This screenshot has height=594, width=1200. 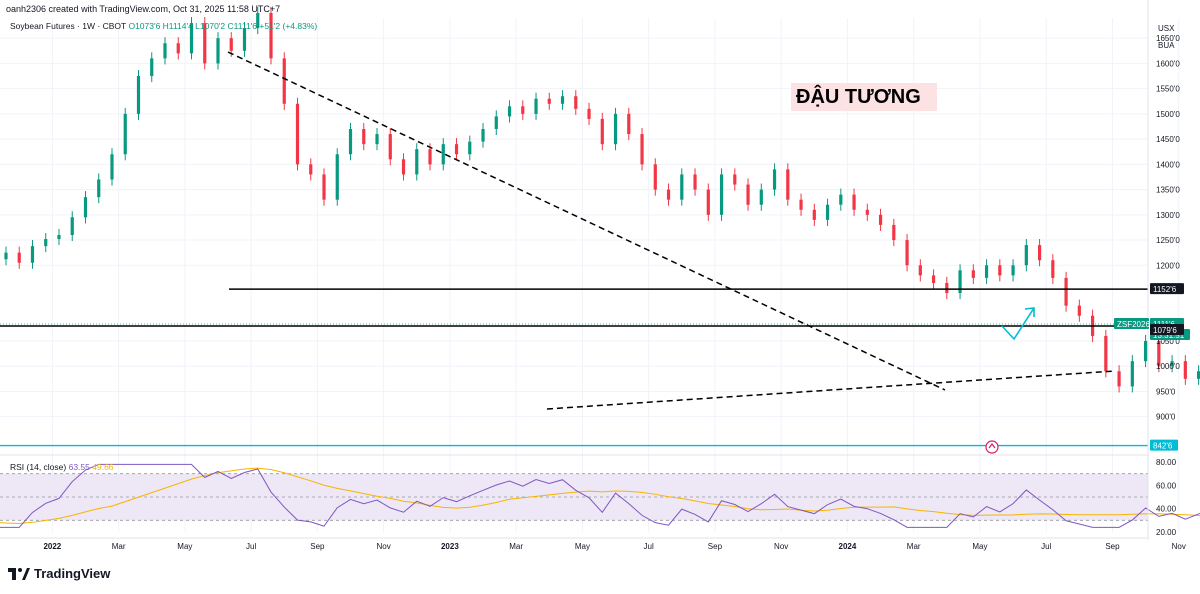 I want to click on symbol-name: Soybean Futures · 1W · CBOT, so click(x=68, y=26).